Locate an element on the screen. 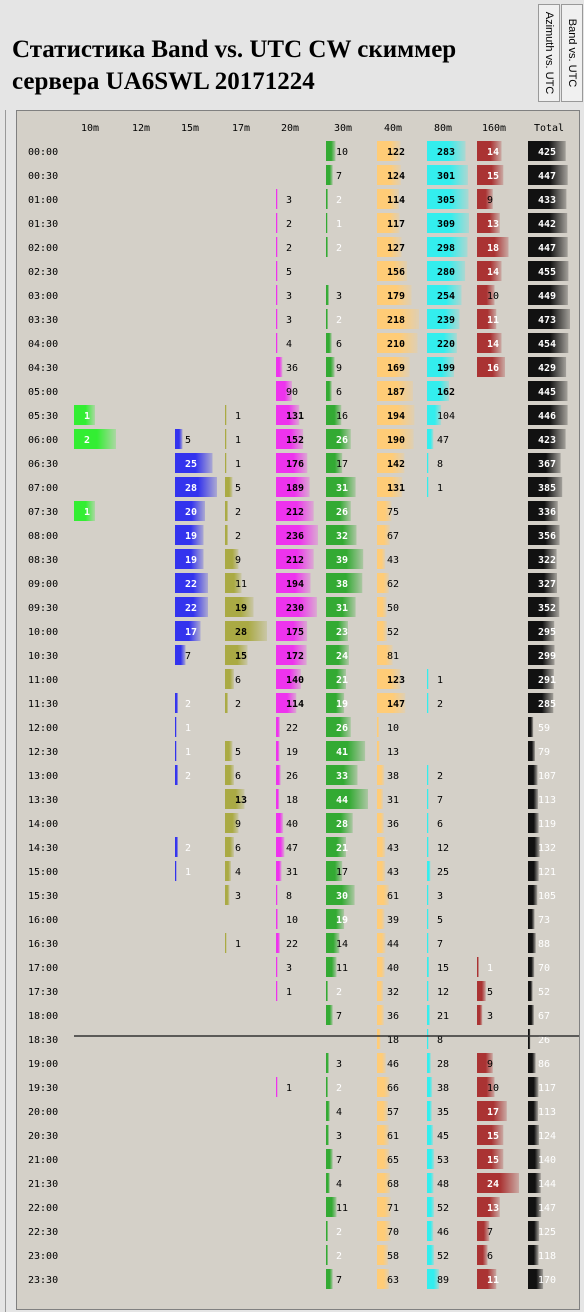 The width and height of the screenshot is (584, 1312). value-label-15m: 1 is located at coordinates (188, 872).